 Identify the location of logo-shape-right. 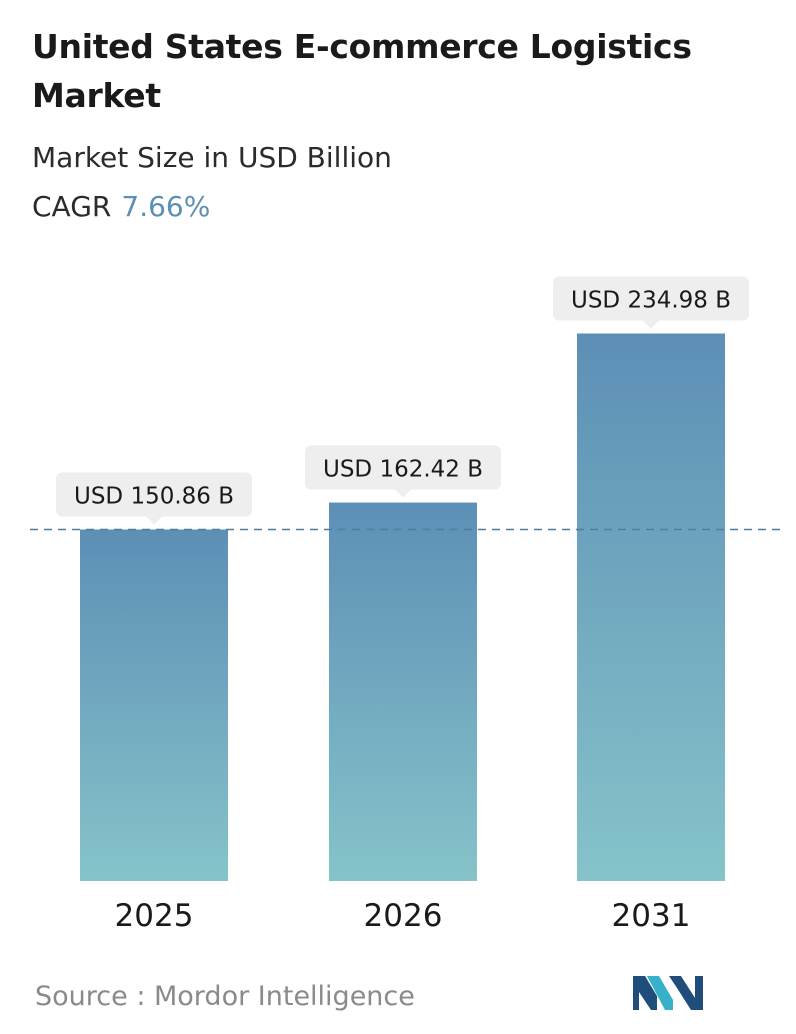
(686, 993).